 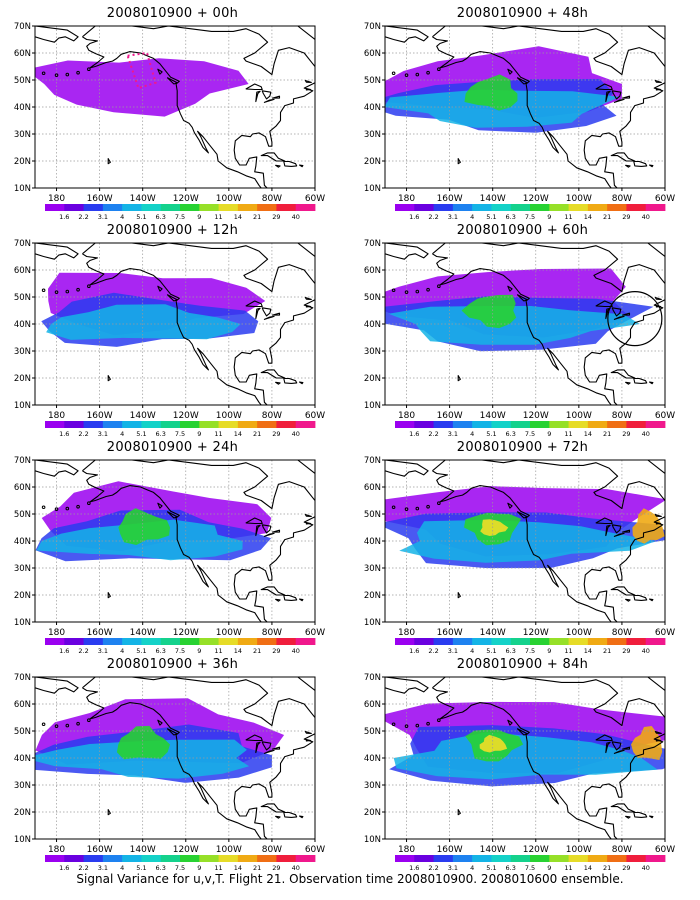 What do you see at coordinates (607, 867) in the screenshot?
I see `colorbar-label: 21` at bounding box center [607, 867].